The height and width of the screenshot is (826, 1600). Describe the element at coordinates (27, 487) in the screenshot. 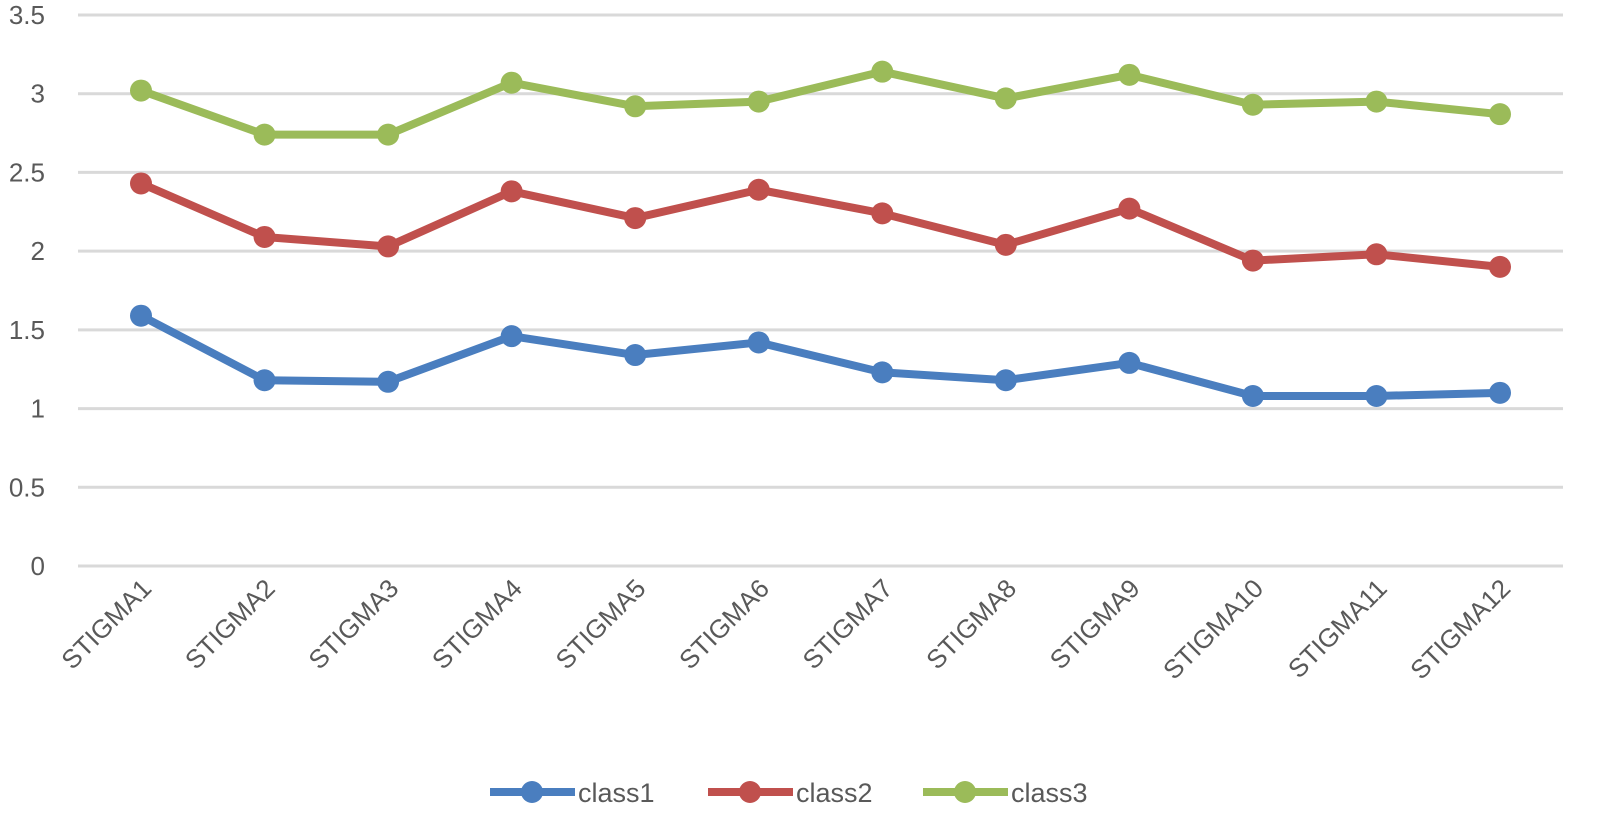

I see `y-tick-label: 0.5` at that location.